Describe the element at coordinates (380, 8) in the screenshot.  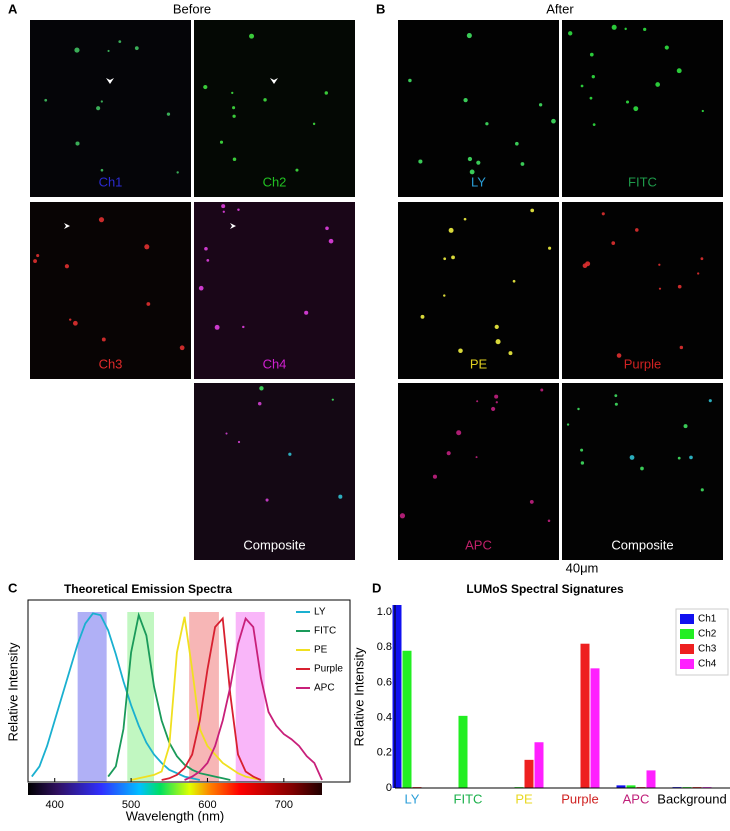
I see `panel-label: B` at that location.